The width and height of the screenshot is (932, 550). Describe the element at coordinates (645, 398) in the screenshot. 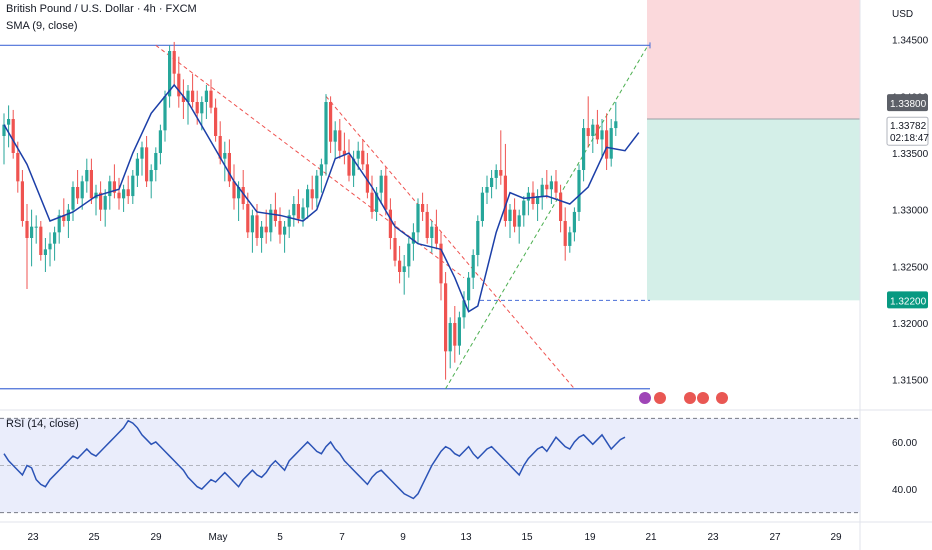

I see `flash-event-icon` at that location.